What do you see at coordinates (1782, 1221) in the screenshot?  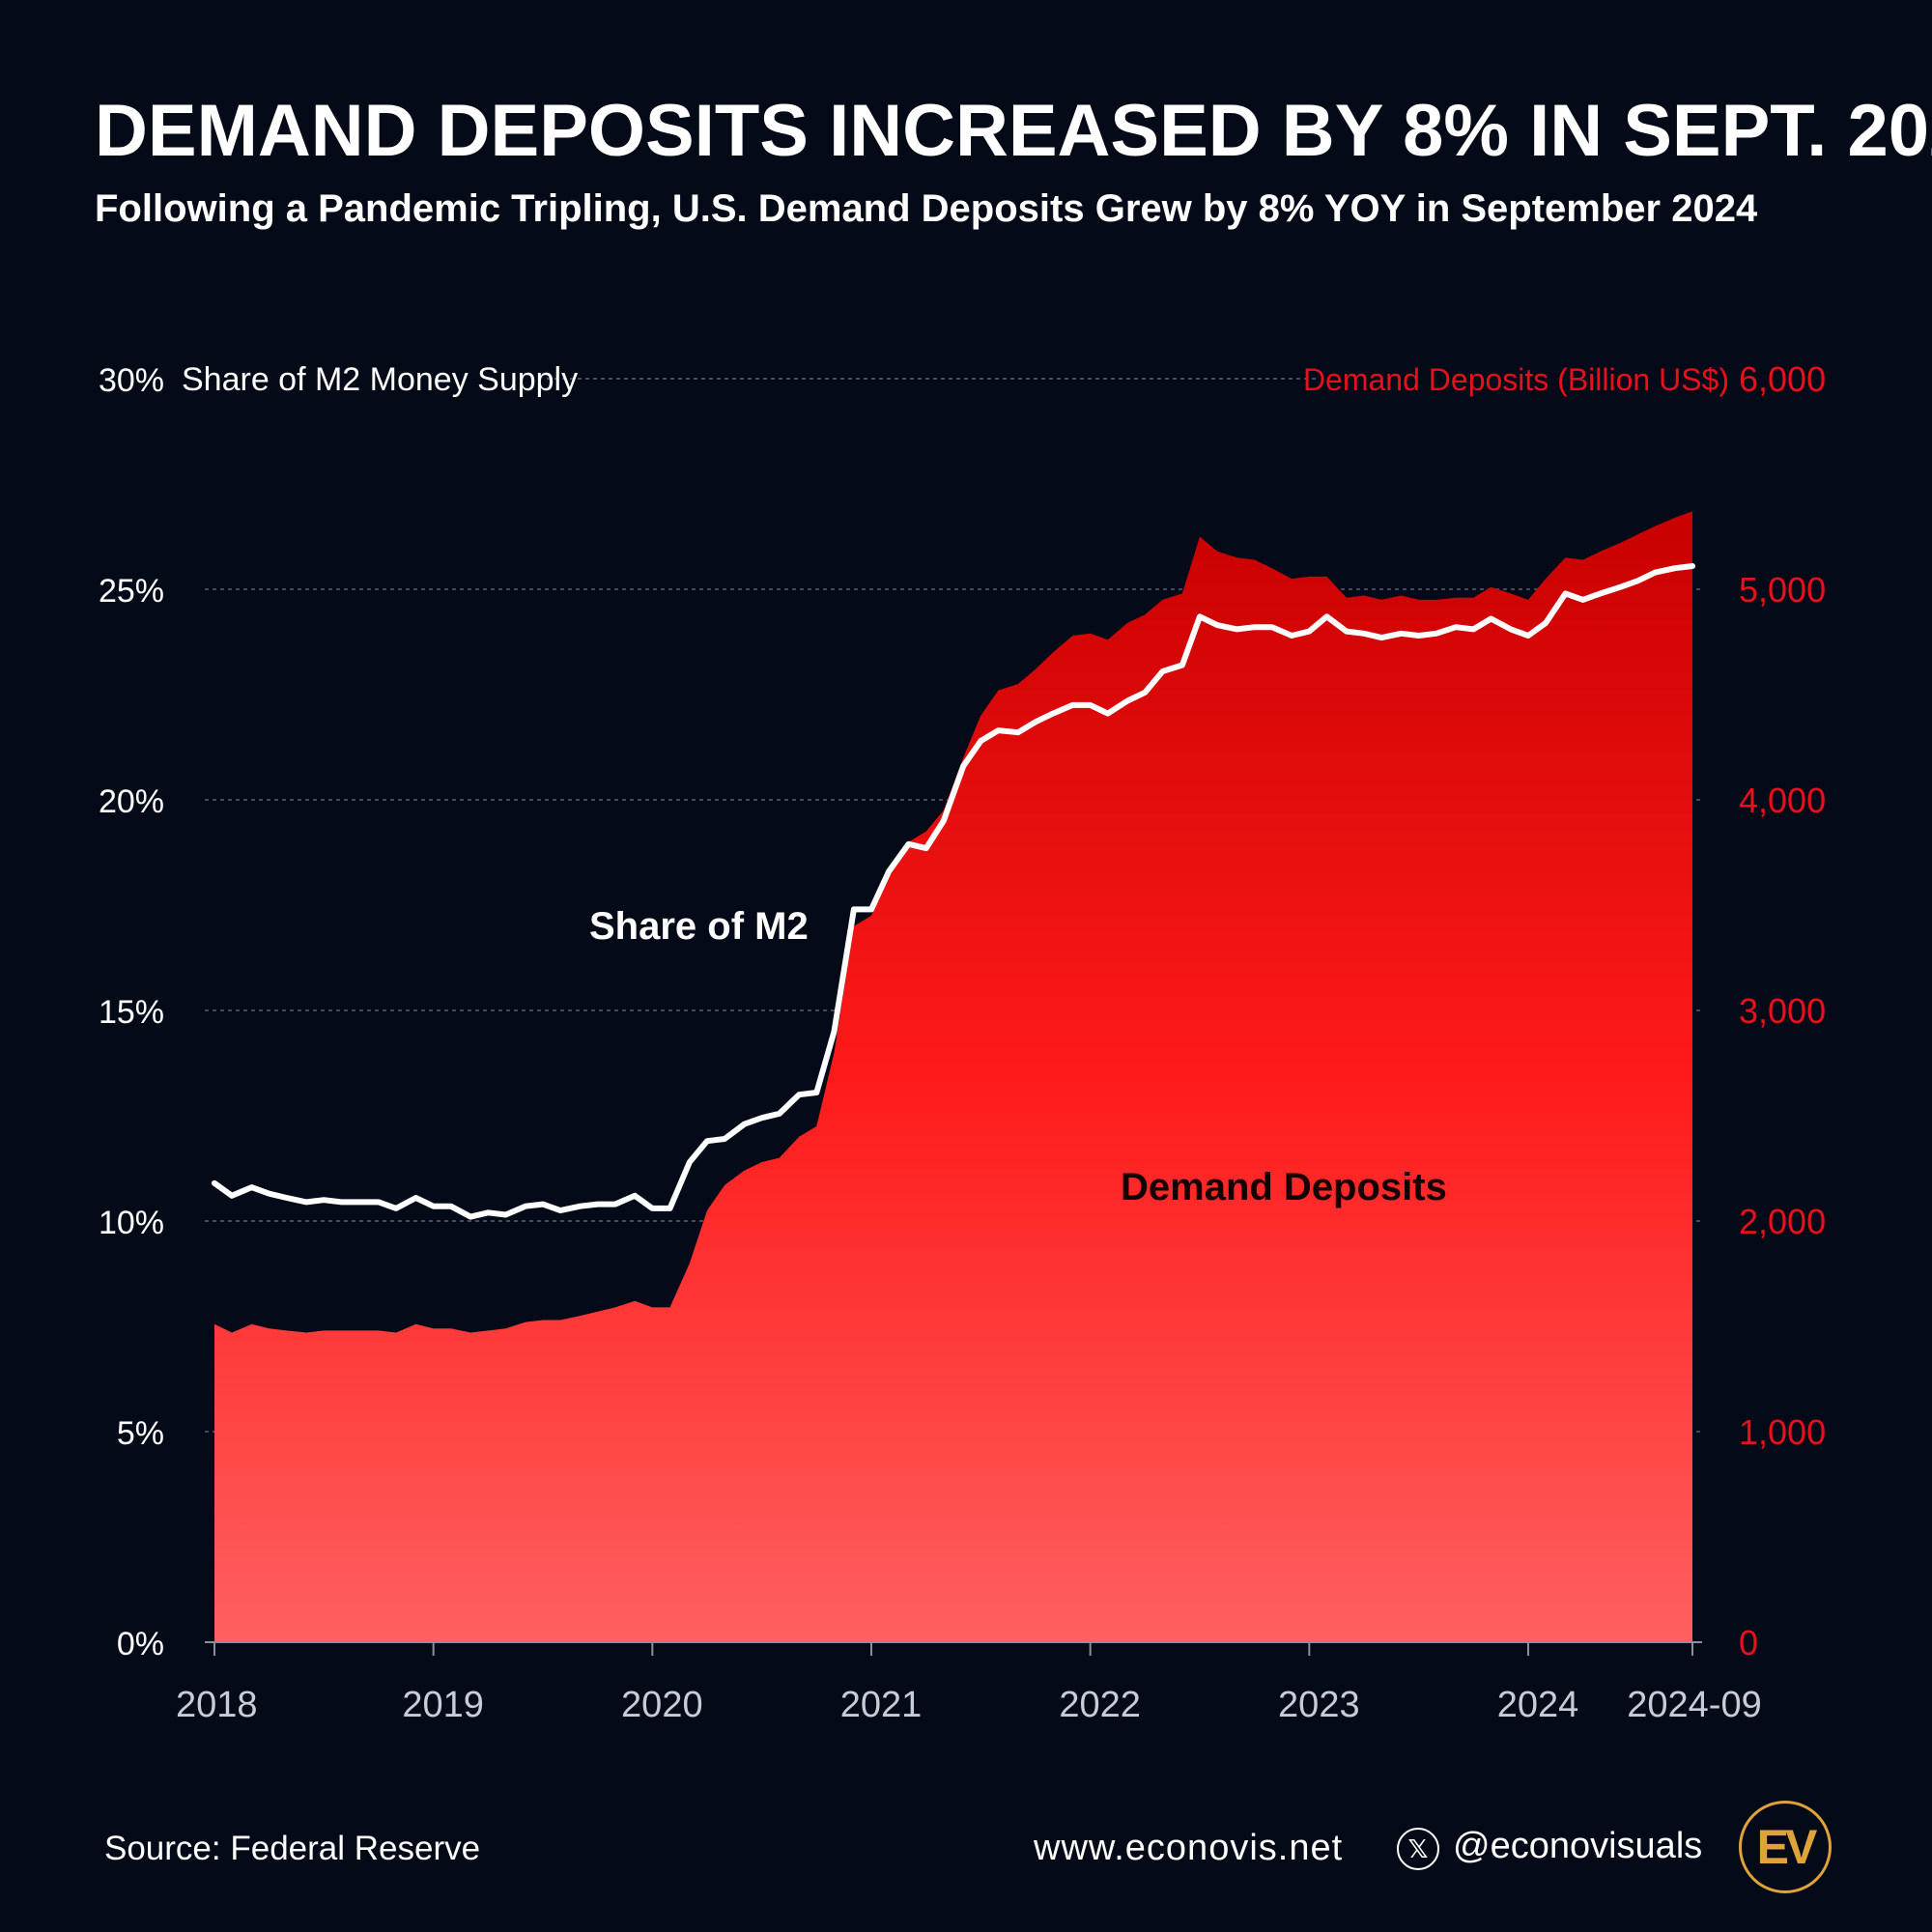 I see `right-tick-label: 2,000` at bounding box center [1782, 1221].